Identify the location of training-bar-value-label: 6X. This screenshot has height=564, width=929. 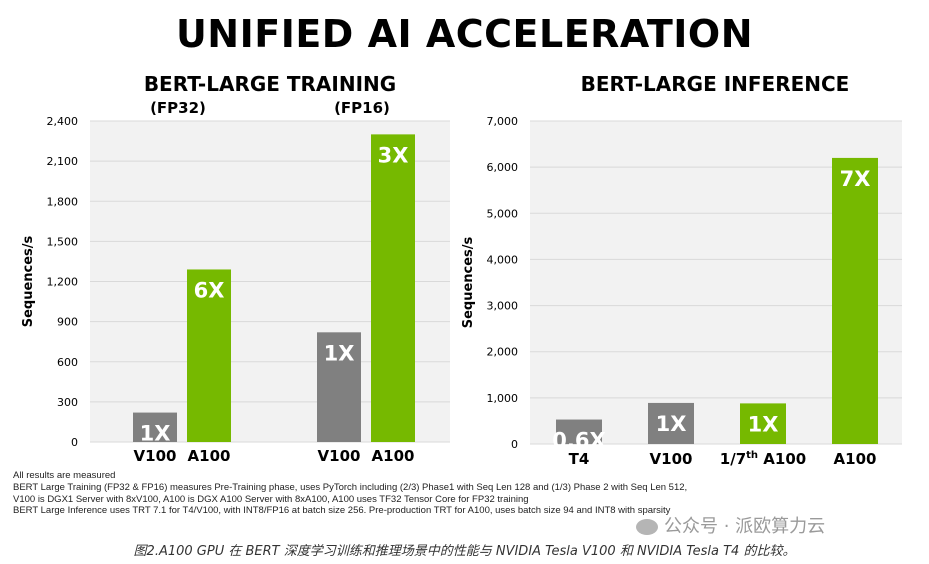
(209, 290).